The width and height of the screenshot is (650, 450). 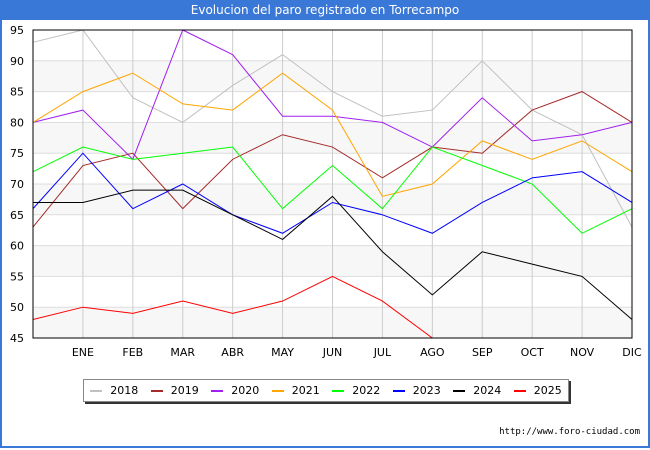 I want to click on legend-label: 2018, so click(x=124, y=390).